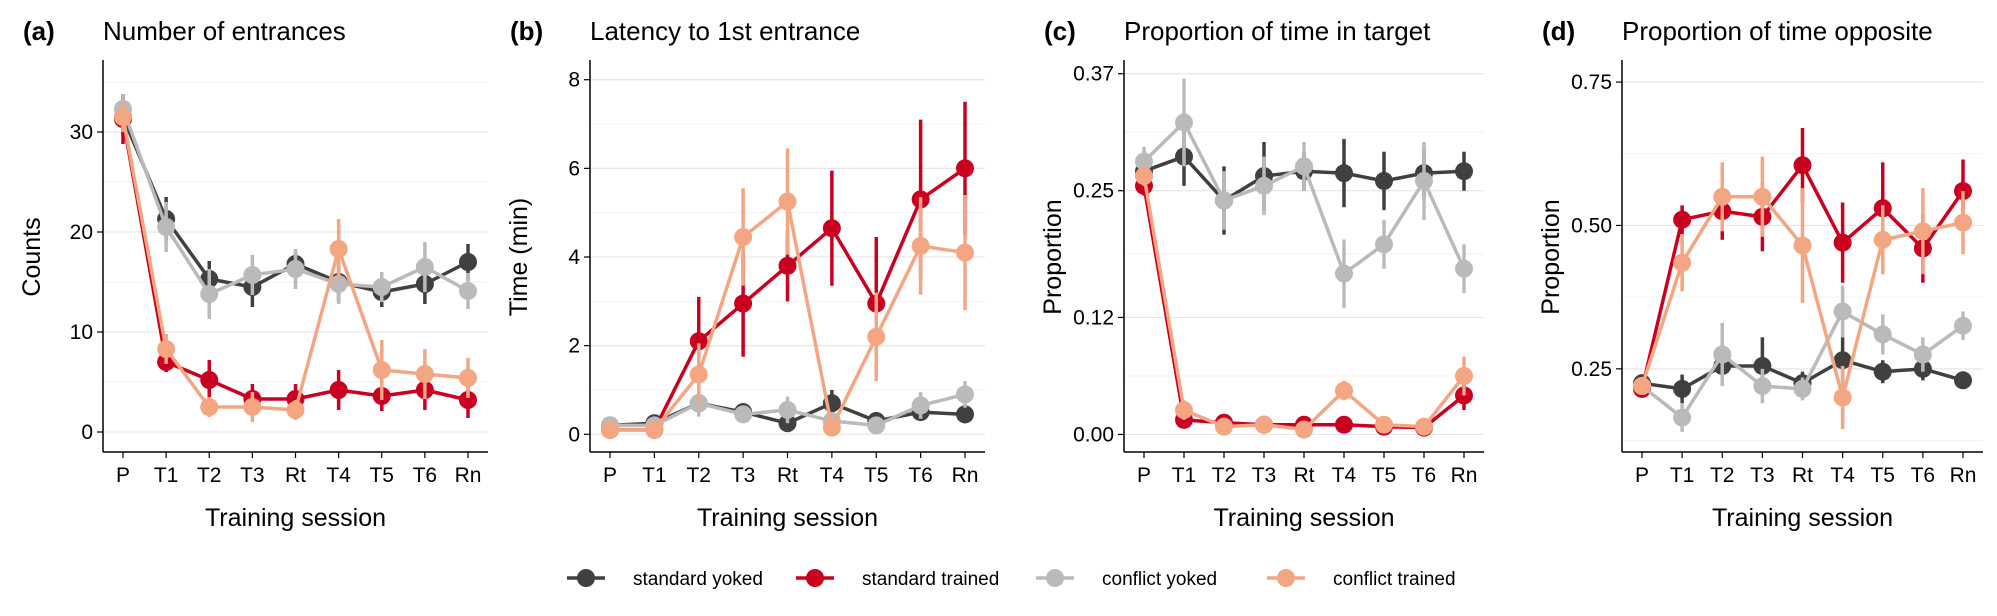 The image size is (1997, 616). I want to click on panel-title: Proportion of time in target, so click(1277, 31).